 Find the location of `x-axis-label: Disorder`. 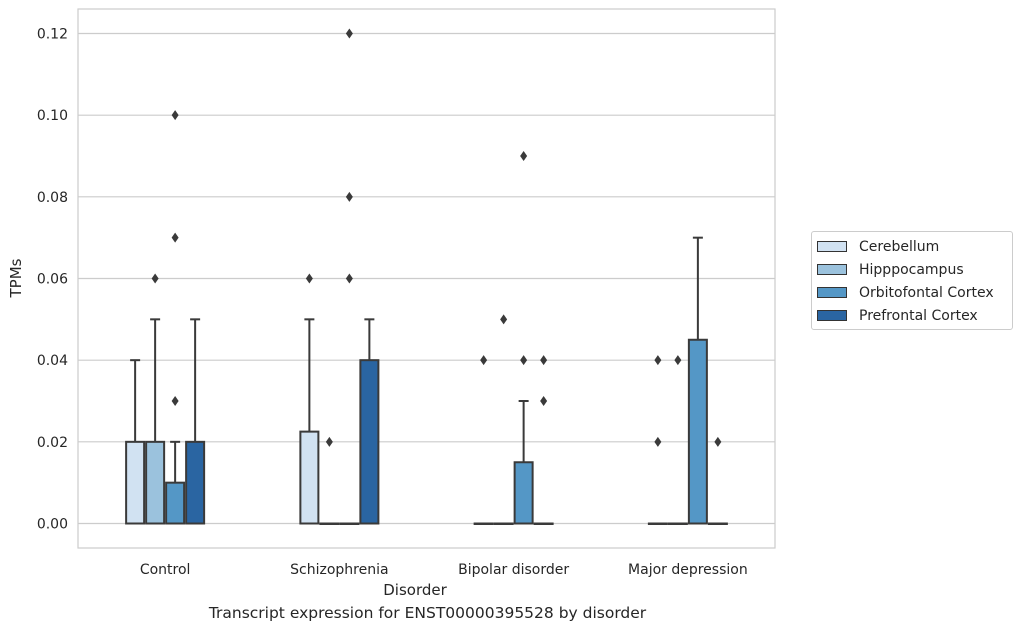

x-axis-label: Disorder is located at coordinates (415, 590).